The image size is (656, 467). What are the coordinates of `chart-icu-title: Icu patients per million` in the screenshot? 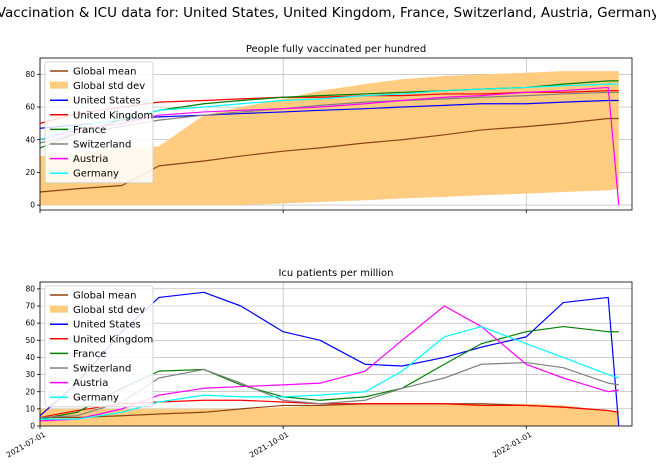 It's located at (335, 273).